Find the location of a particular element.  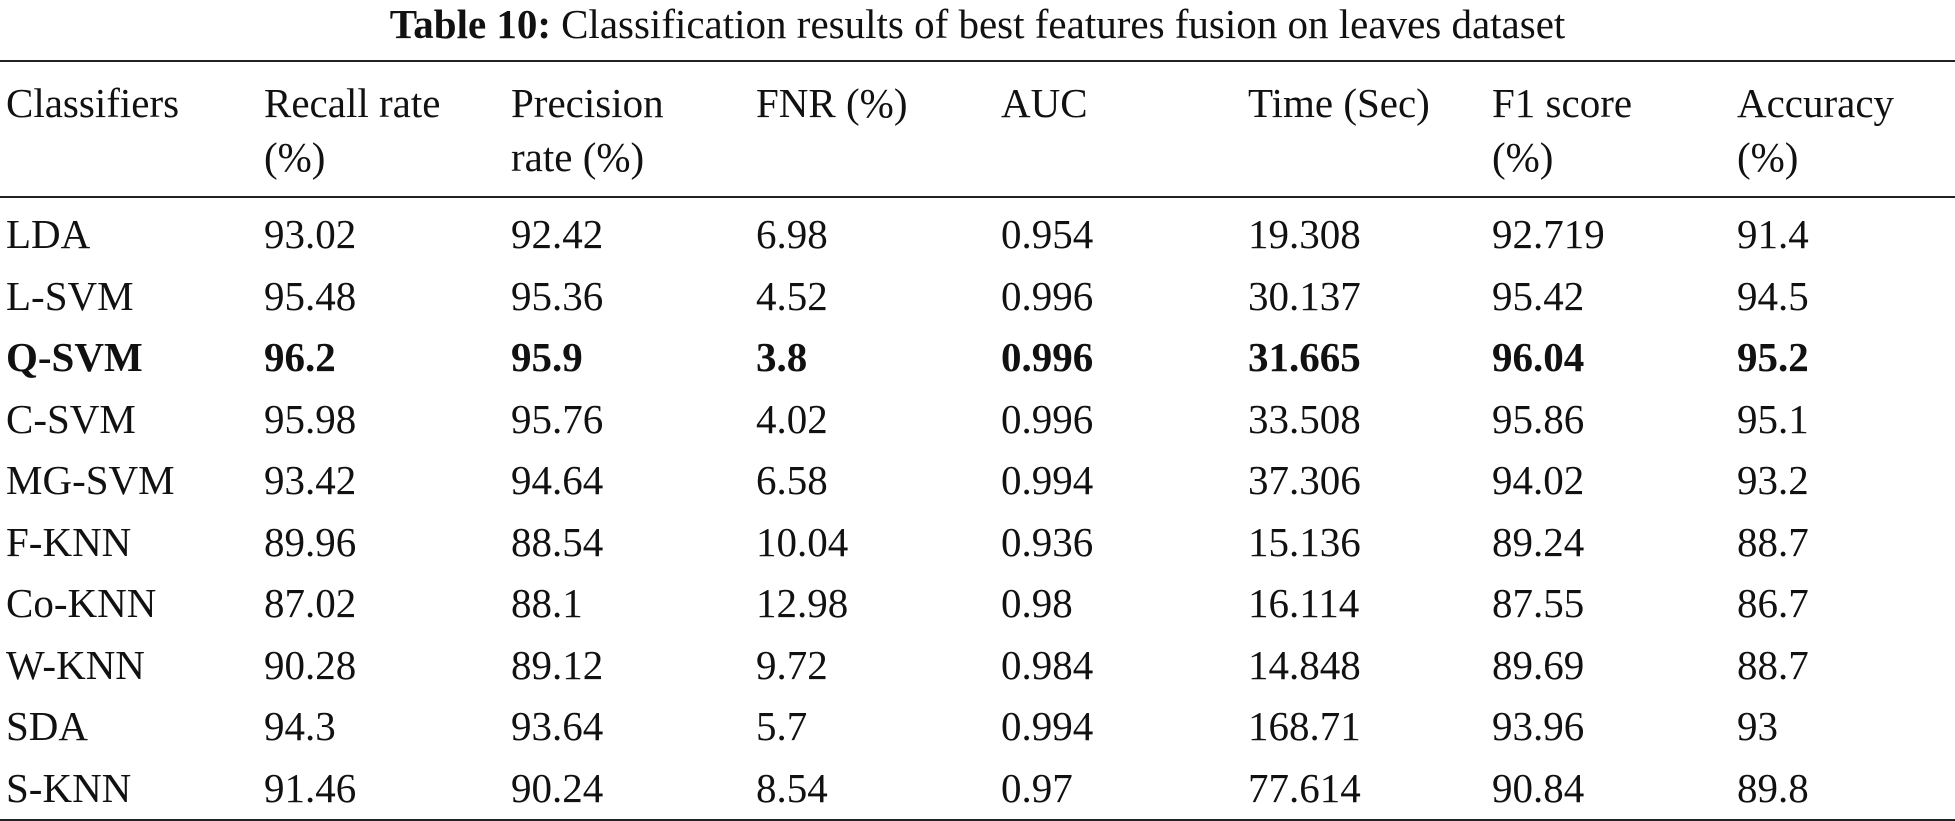

column-header: Recall rate (%) is located at coordinates (381, 129).